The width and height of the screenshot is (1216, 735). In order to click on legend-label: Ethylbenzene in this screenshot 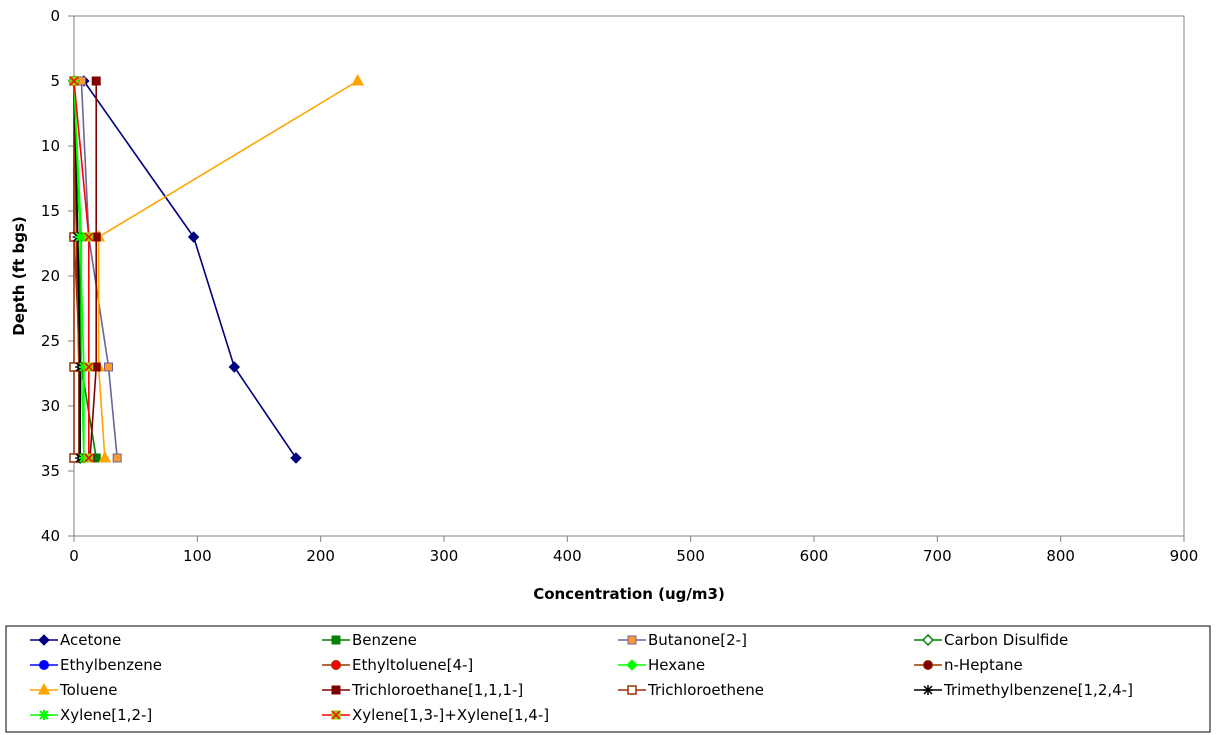, I will do `click(111, 665)`.